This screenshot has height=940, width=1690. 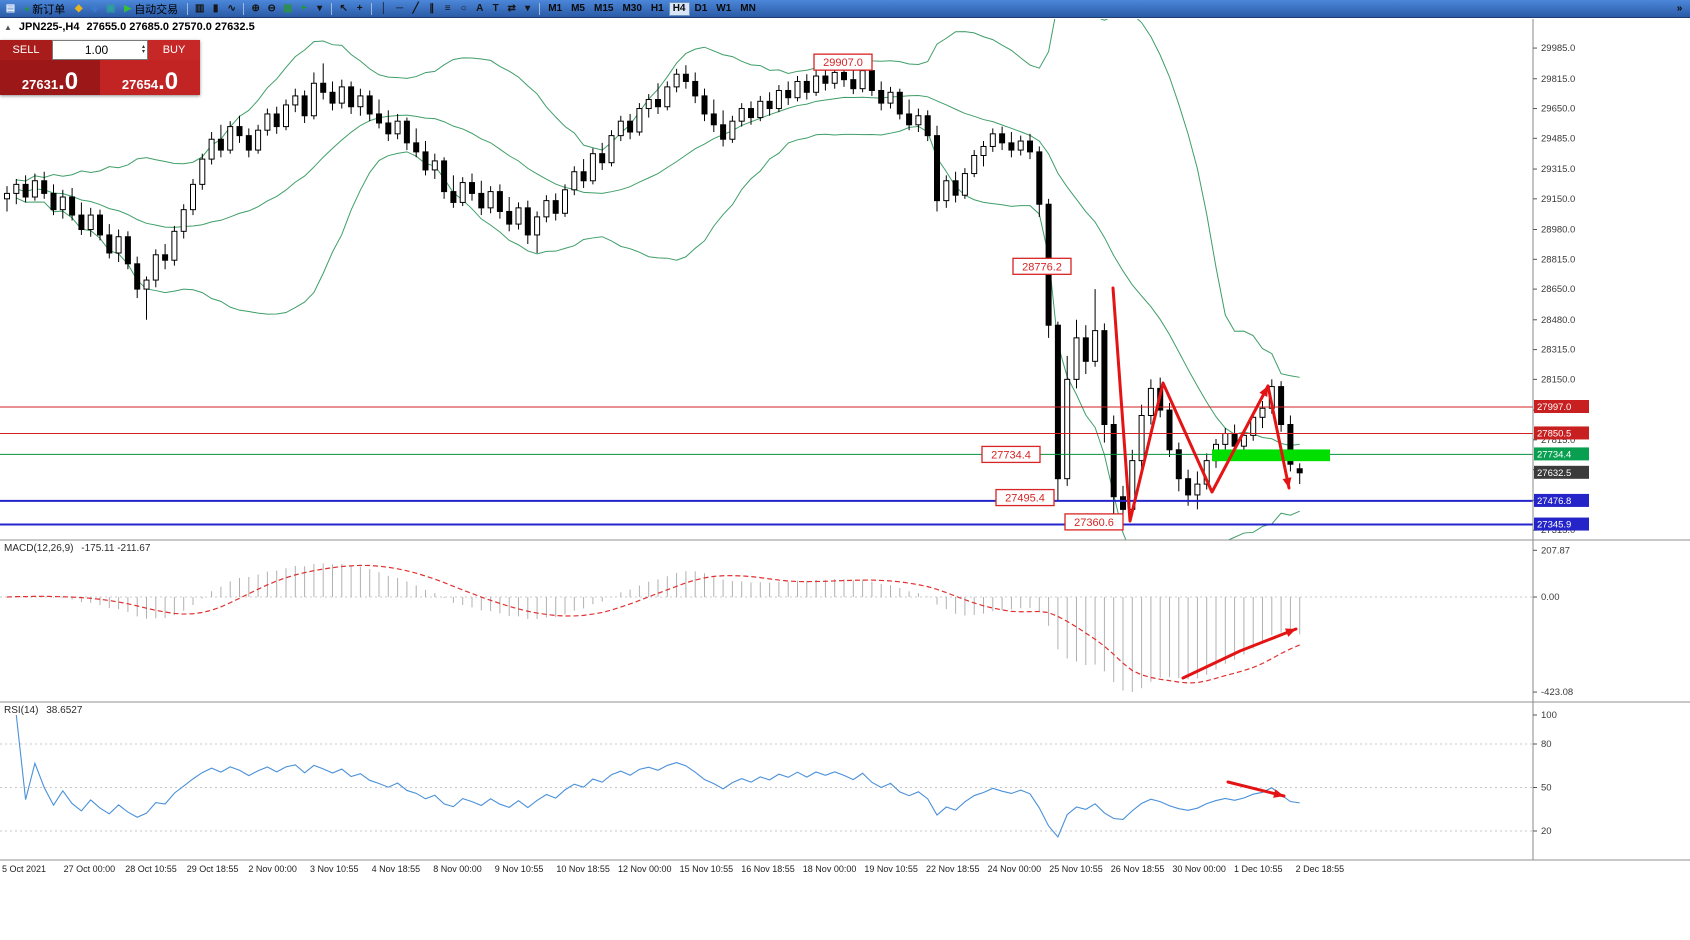 What do you see at coordinates (1320, 869) in the screenshot?
I see `time-label: 2 Dec 18:55` at bounding box center [1320, 869].